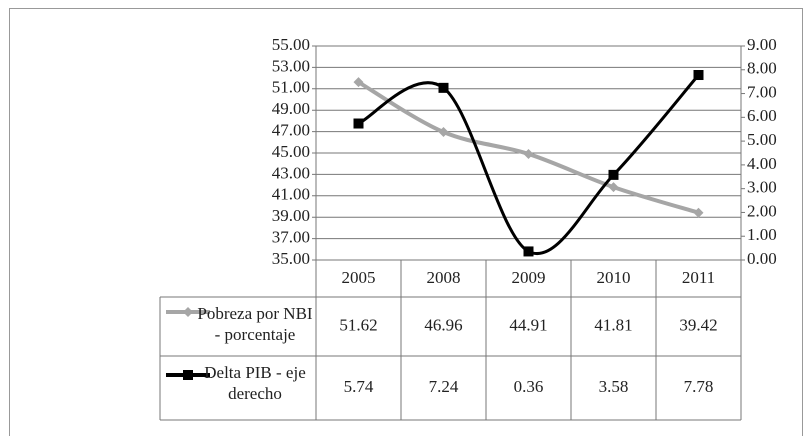 This screenshot has width=811, height=436. Describe the element at coordinates (528, 324) in the screenshot. I see `table-value: 44.91` at that location.